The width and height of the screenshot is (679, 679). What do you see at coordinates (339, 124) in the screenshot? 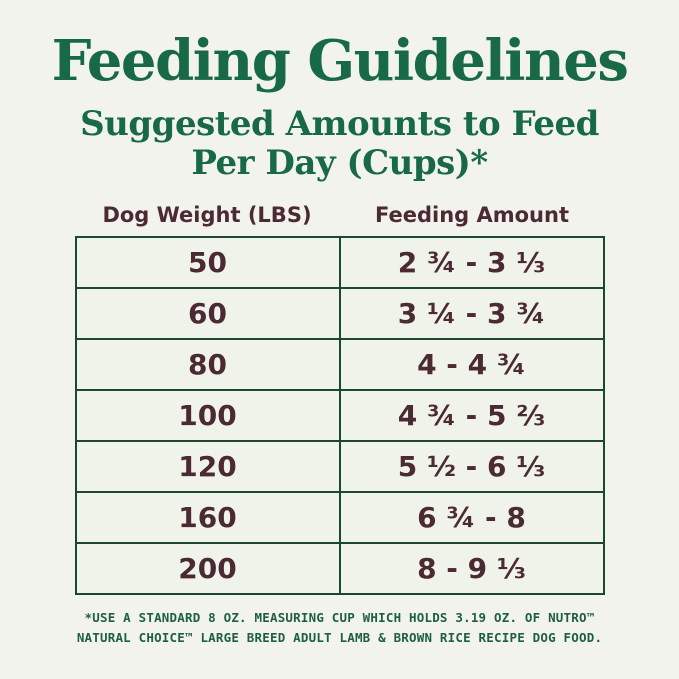
I see `subtitle-line-1: Suggested Amounts to Feed` at bounding box center [339, 124].